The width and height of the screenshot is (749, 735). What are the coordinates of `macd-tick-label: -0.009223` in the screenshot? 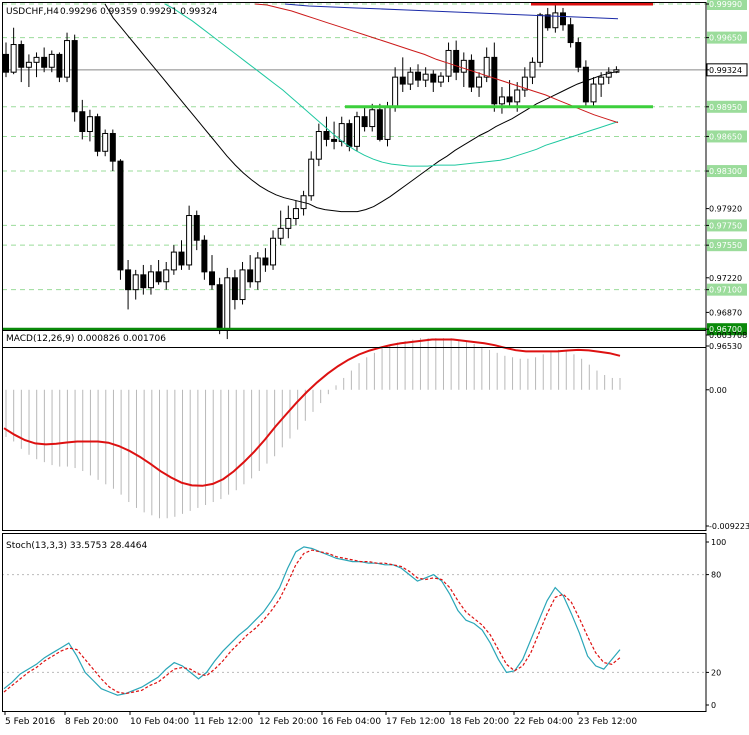 It's located at (729, 526).